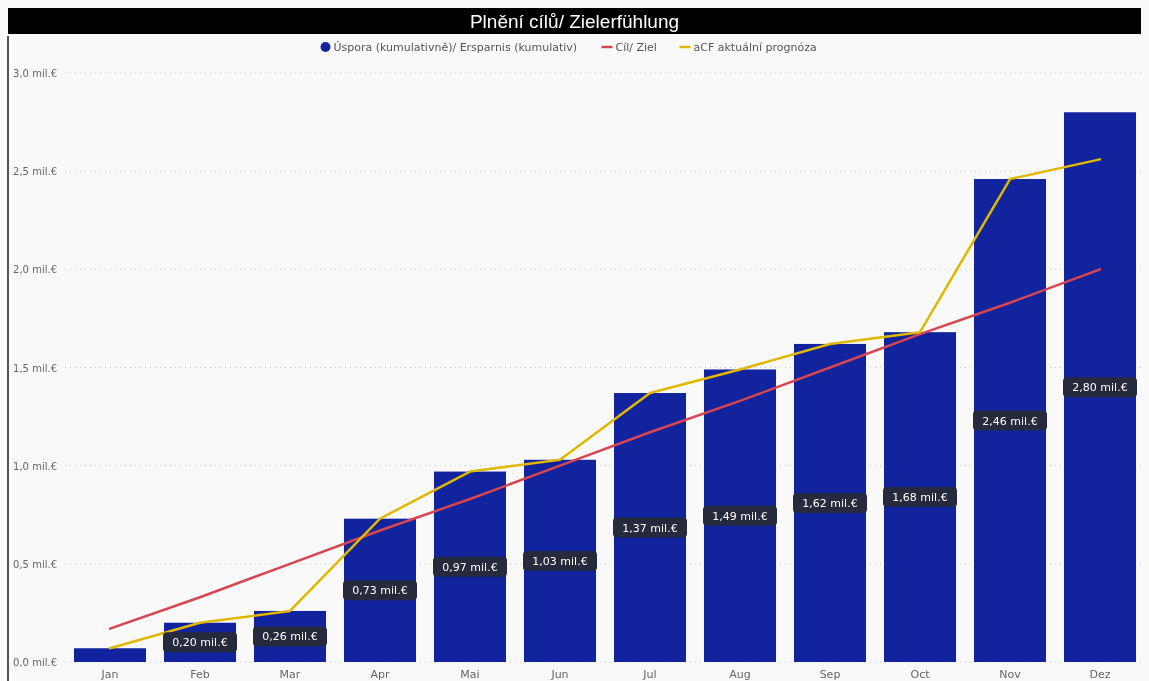 This screenshot has width=1149, height=681. I want to click on data-label: 1,49 mil.€, so click(740, 516).